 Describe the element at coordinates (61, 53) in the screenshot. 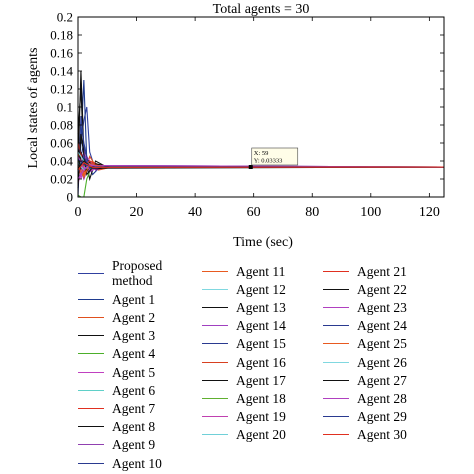

I see `y-tick-label: 0.16` at that location.